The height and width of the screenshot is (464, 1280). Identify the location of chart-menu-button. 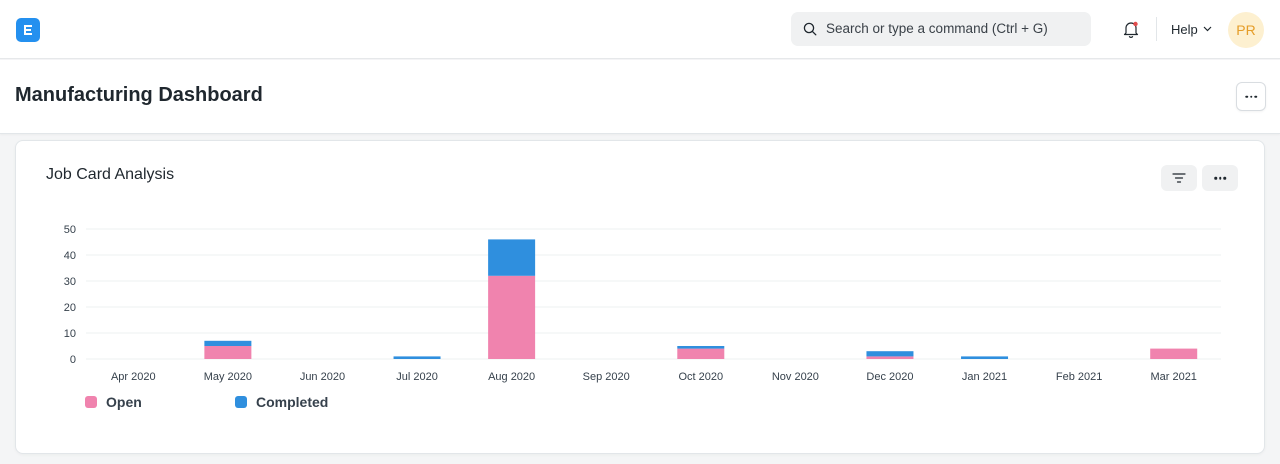
(1220, 178).